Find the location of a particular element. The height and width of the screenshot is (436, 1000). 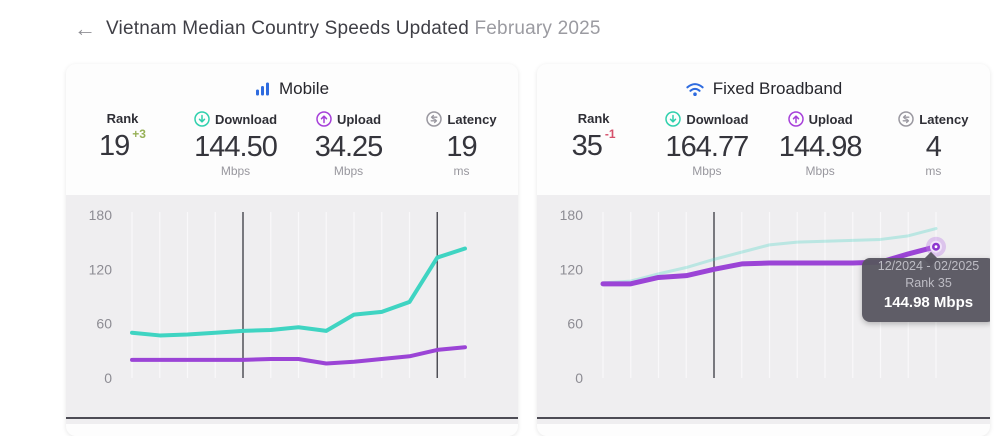

fixed-stat-latency: Latency 4 ms is located at coordinates (933, 144).